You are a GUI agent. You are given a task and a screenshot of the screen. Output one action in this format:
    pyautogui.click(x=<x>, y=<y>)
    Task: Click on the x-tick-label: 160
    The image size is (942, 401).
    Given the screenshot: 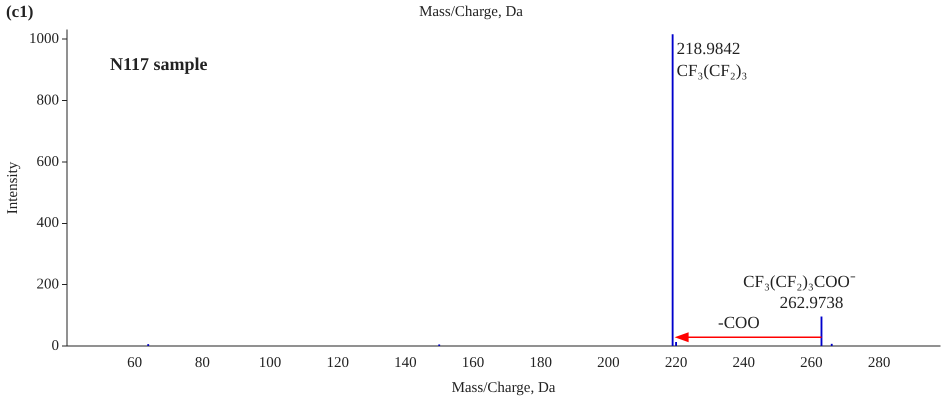 What is the action you would take?
    pyautogui.click(x=473, y=362)
    